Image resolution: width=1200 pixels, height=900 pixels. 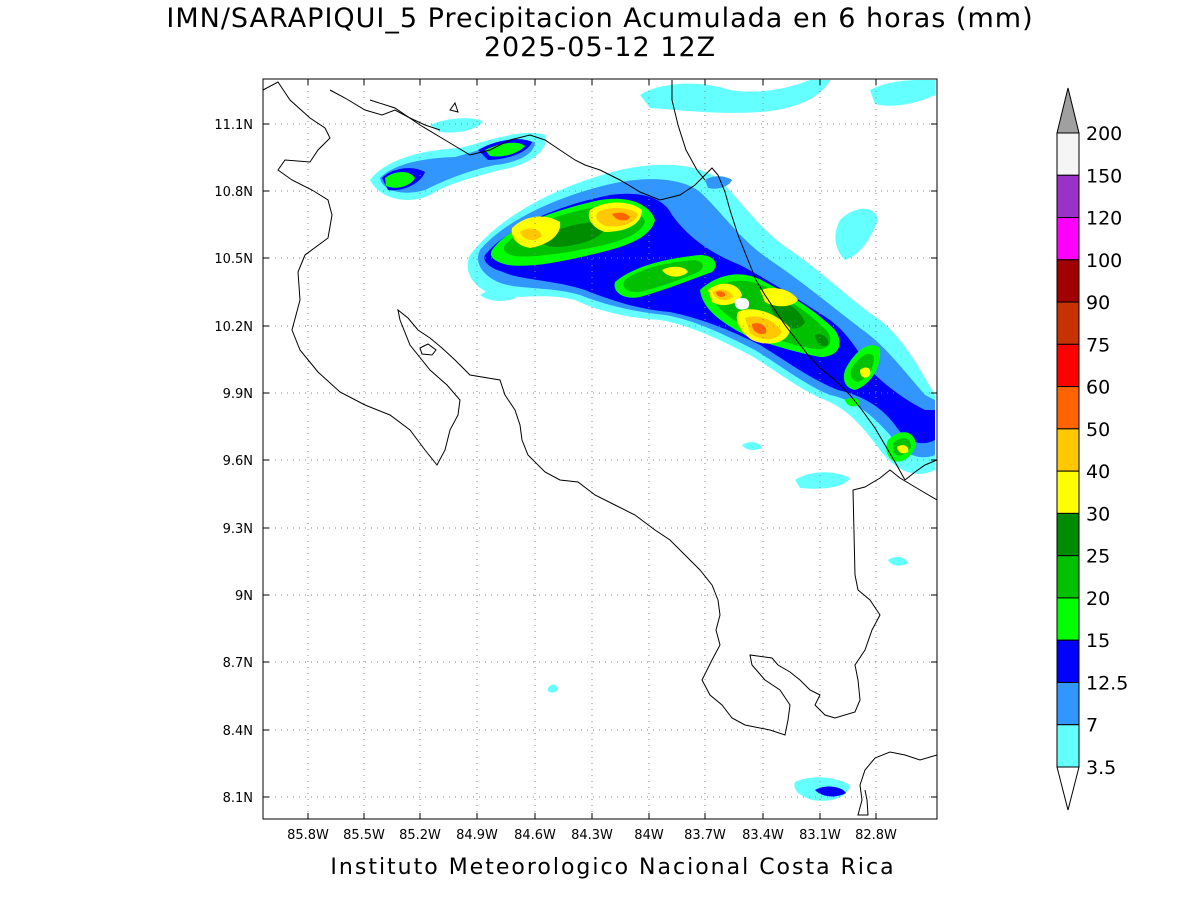 I want to click on lat-label: 8.4N, so click(x=238, y=731).